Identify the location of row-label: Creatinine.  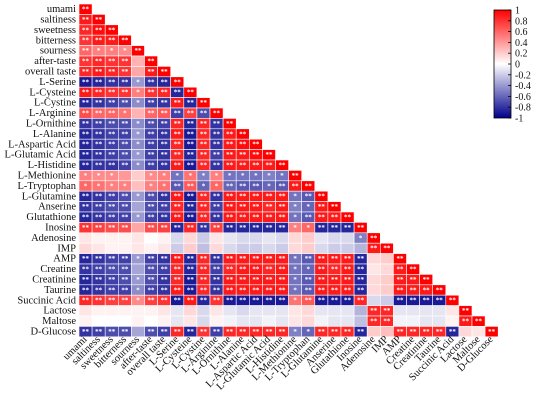
(54, 280).